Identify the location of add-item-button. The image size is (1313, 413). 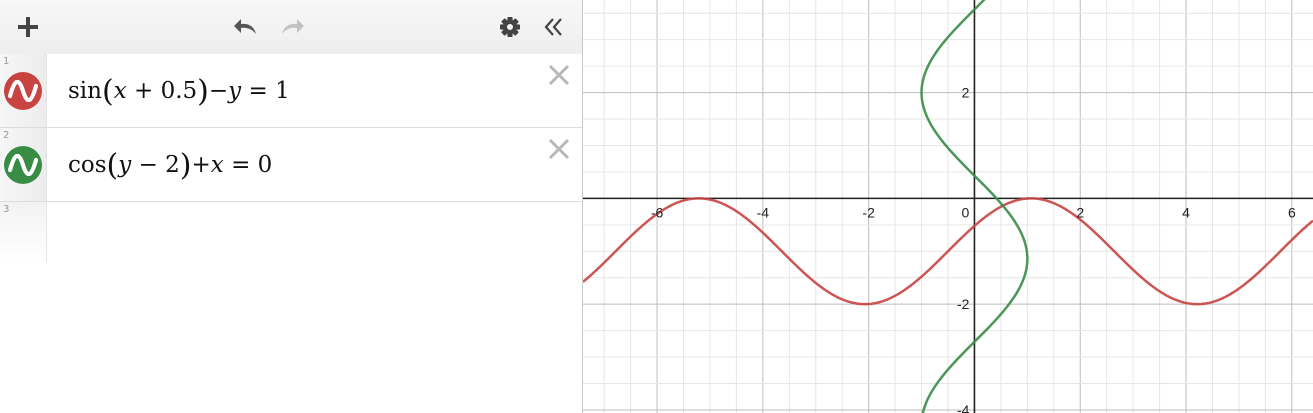
(28, 27).